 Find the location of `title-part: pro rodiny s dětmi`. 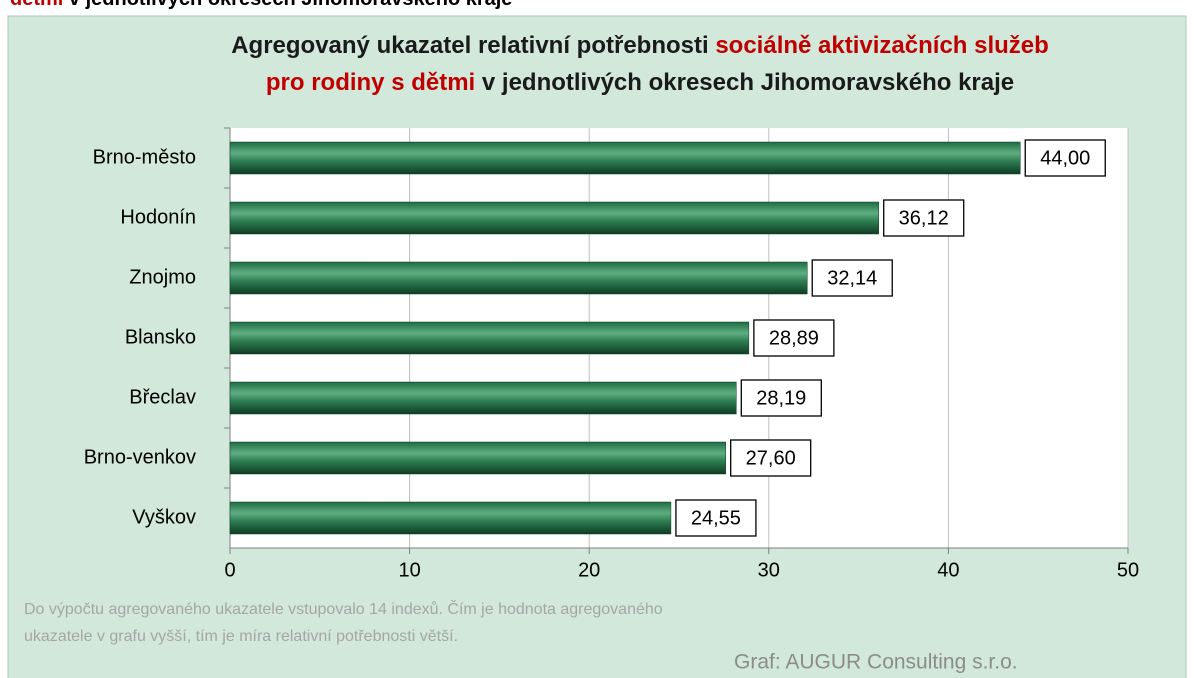

title-part: pro rodiny s dětmi is located at coordinates (370, 82).